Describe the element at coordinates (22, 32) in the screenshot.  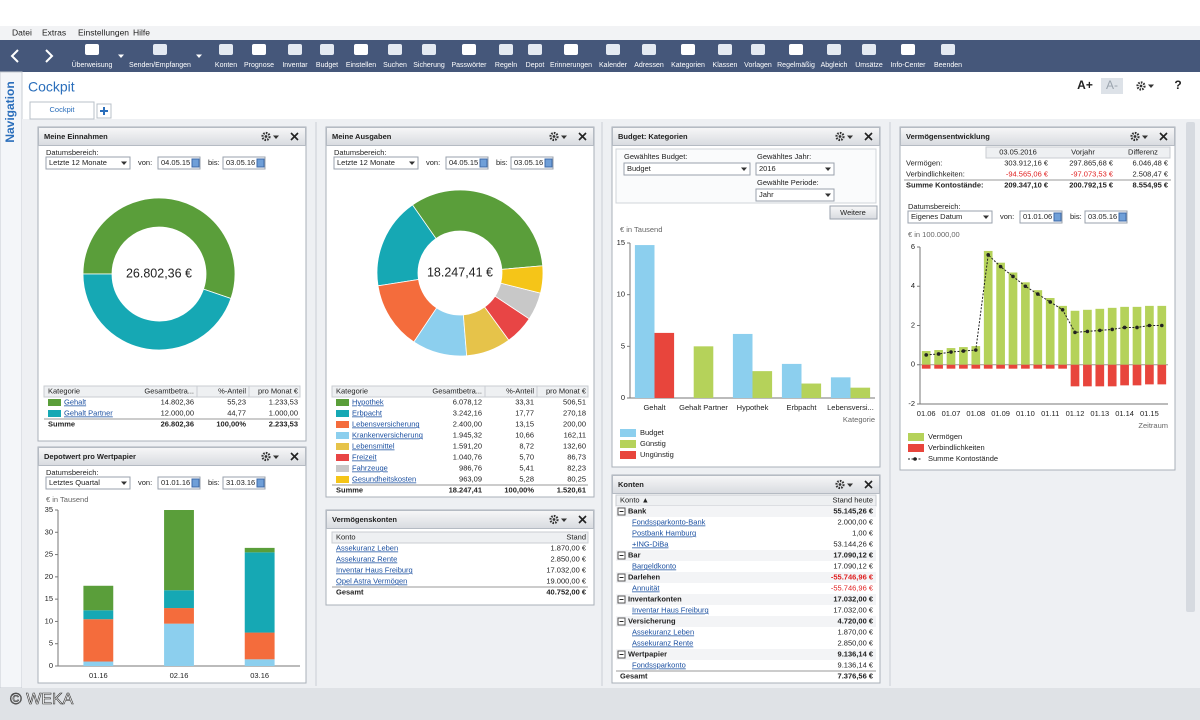
I see `menu-item: Datei` at that location.